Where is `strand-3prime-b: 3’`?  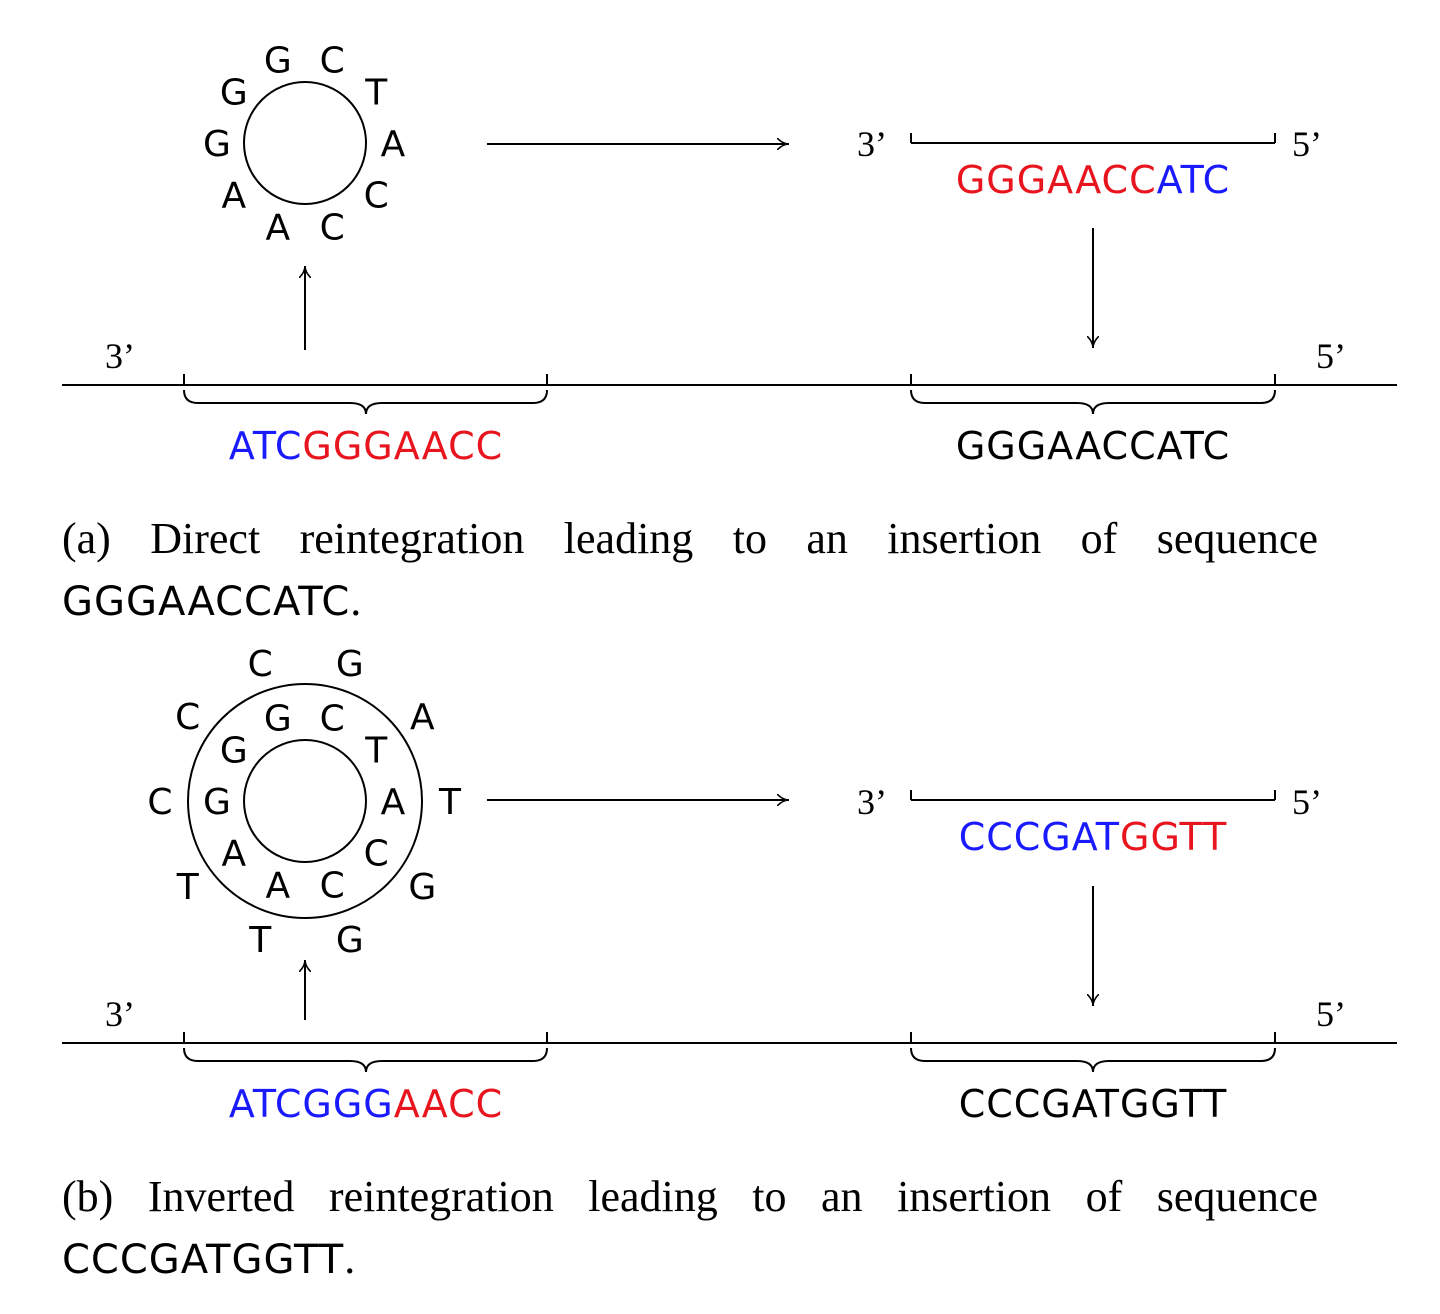
strand-3prime-b: 3’ is located at coordinates (120, 1014).